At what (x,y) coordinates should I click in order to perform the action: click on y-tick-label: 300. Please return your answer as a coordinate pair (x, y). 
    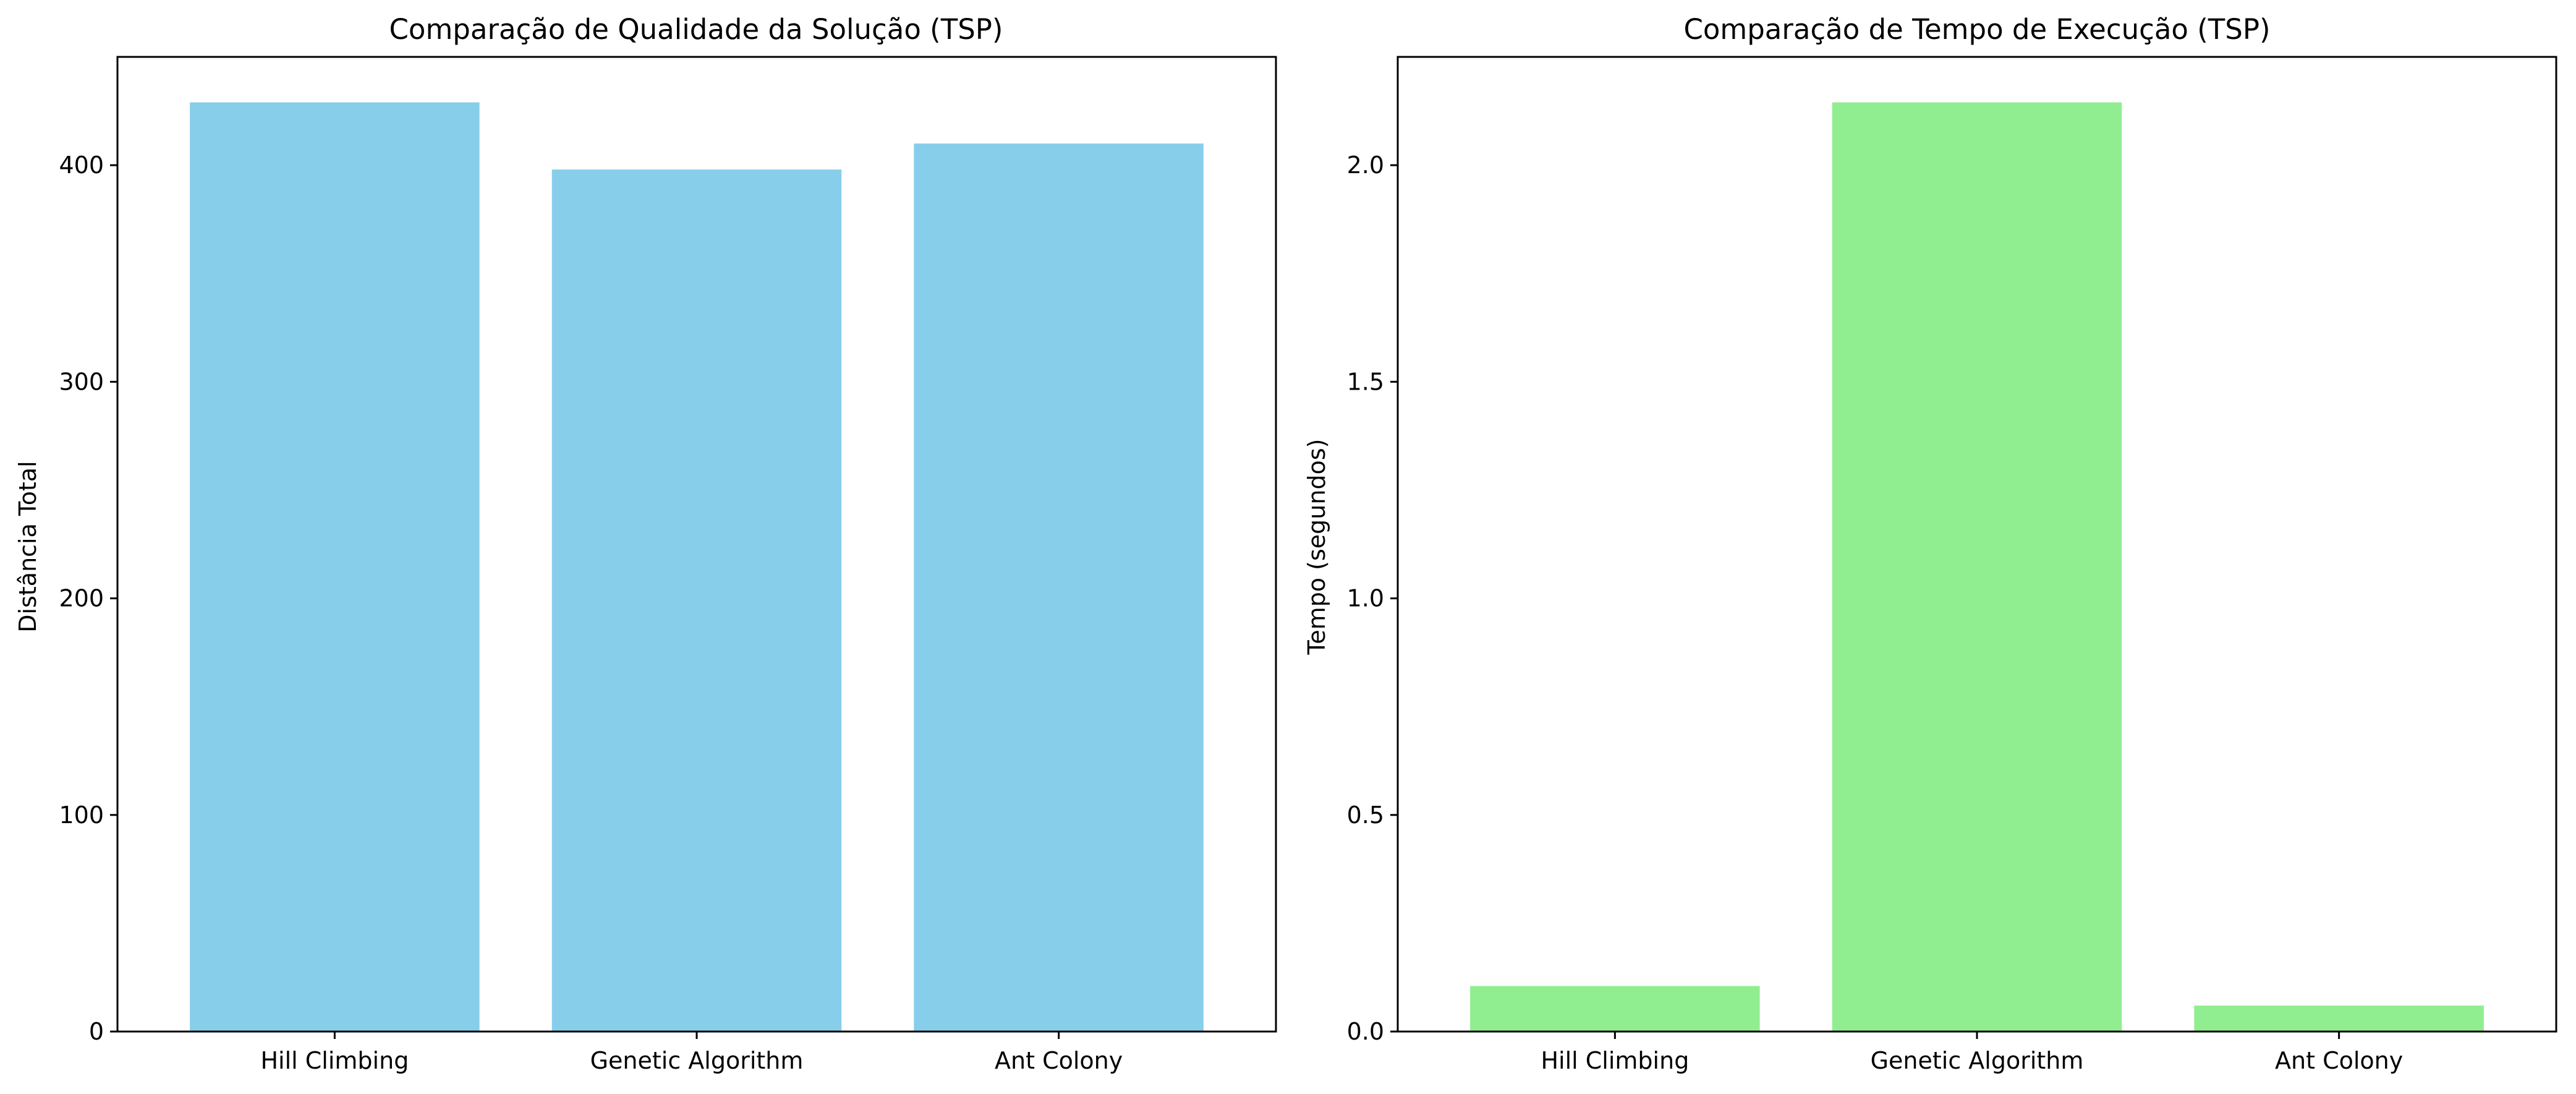
    Looking at the image, I should click on (81, 382).